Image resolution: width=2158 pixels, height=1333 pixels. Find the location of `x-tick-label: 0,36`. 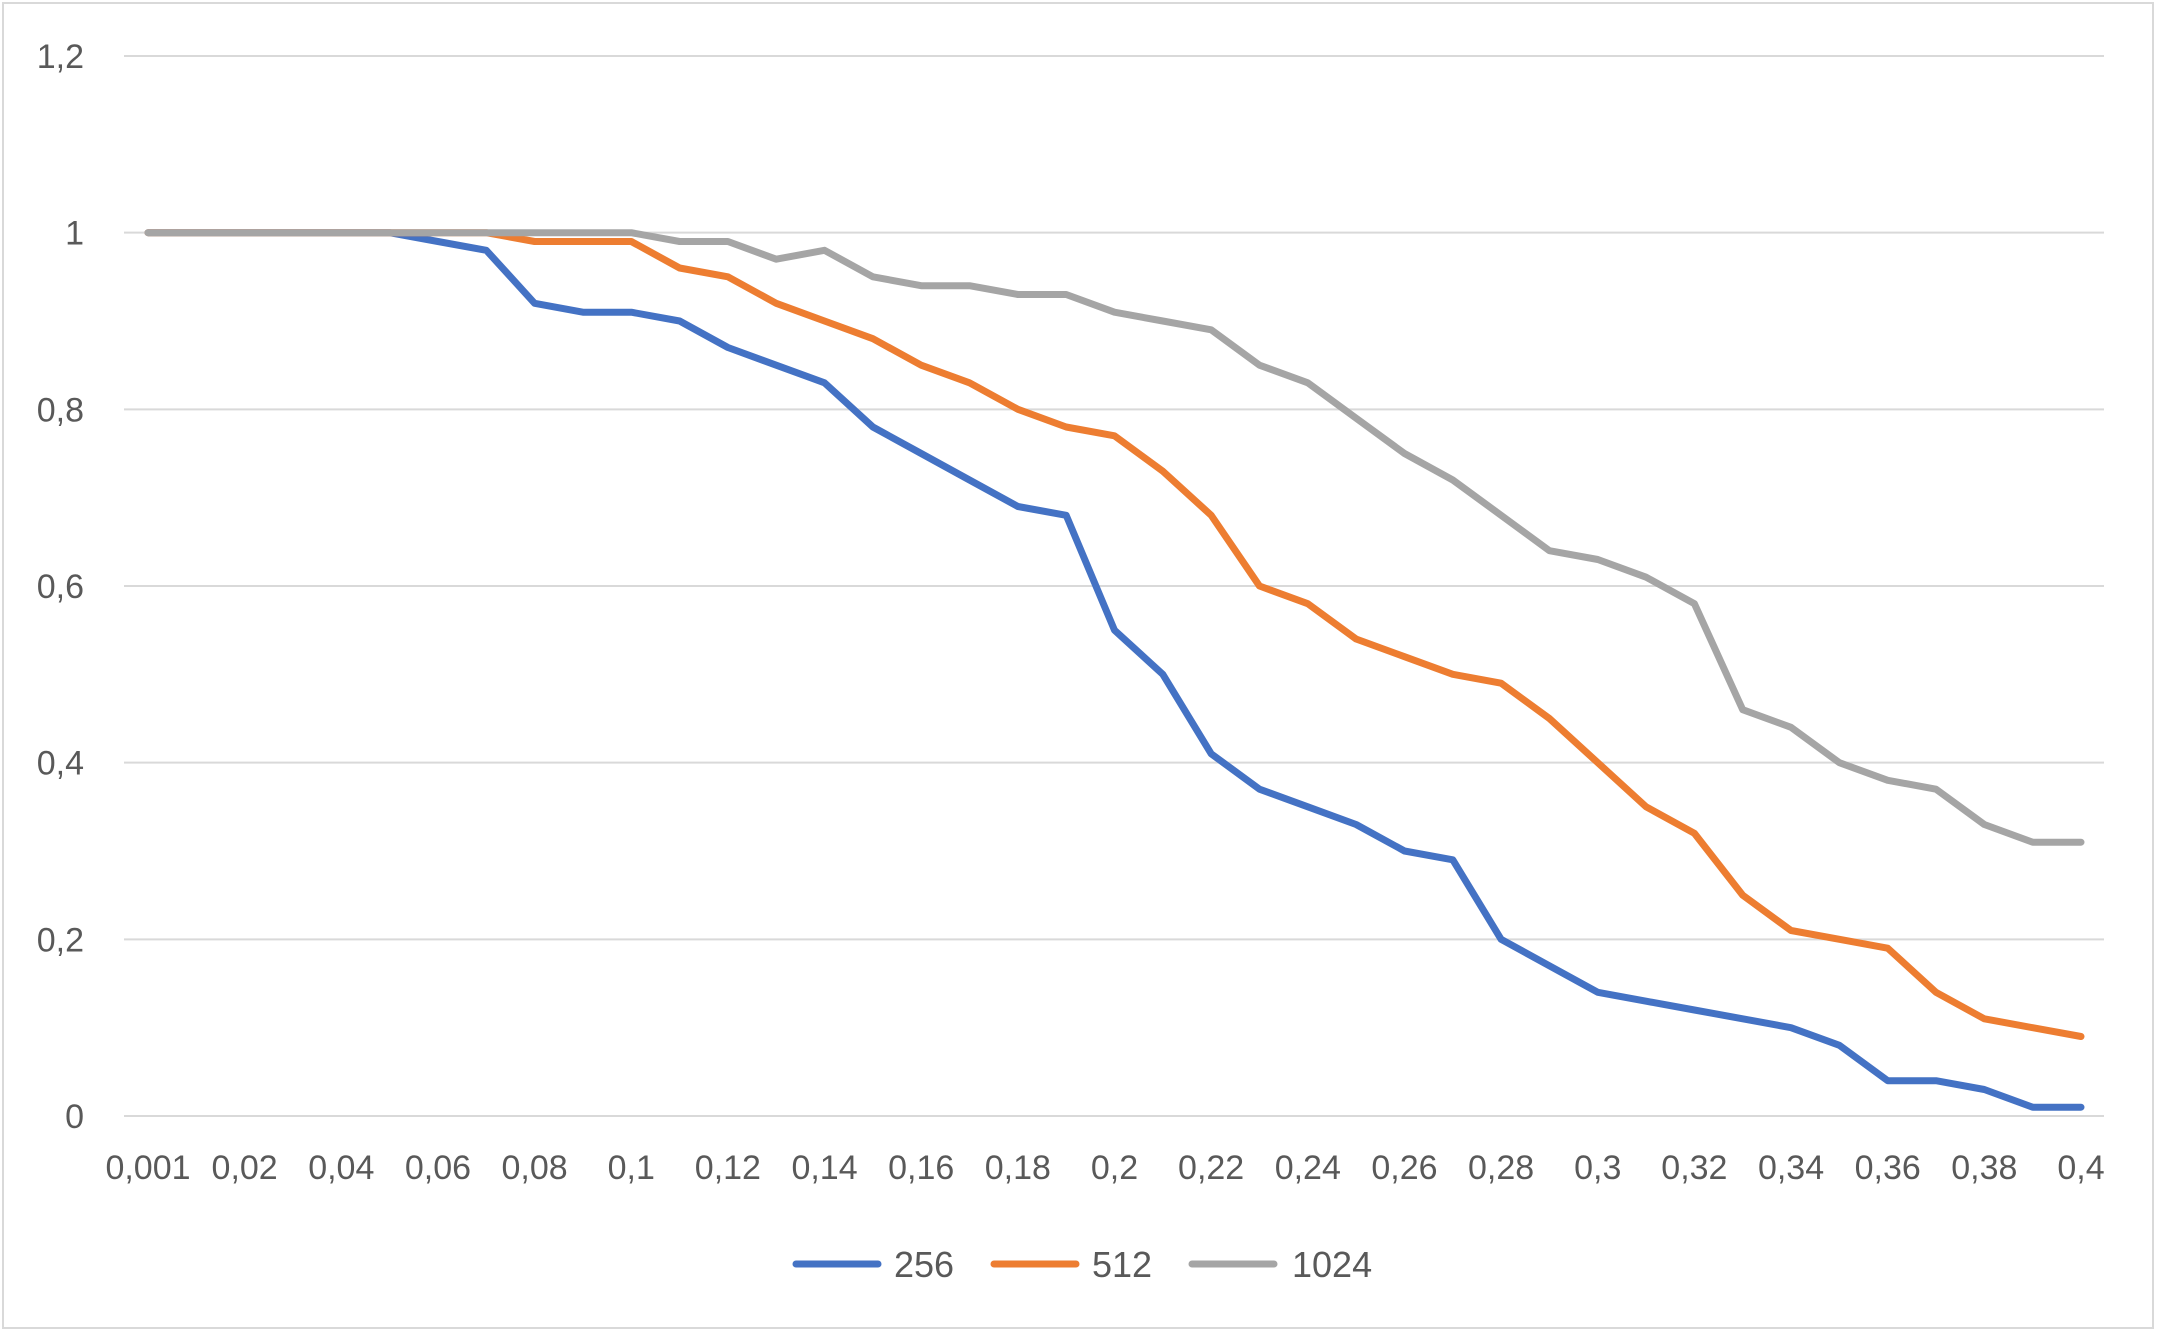

x-tick-label: 0,36 is located at coordinates (1888, 1168).